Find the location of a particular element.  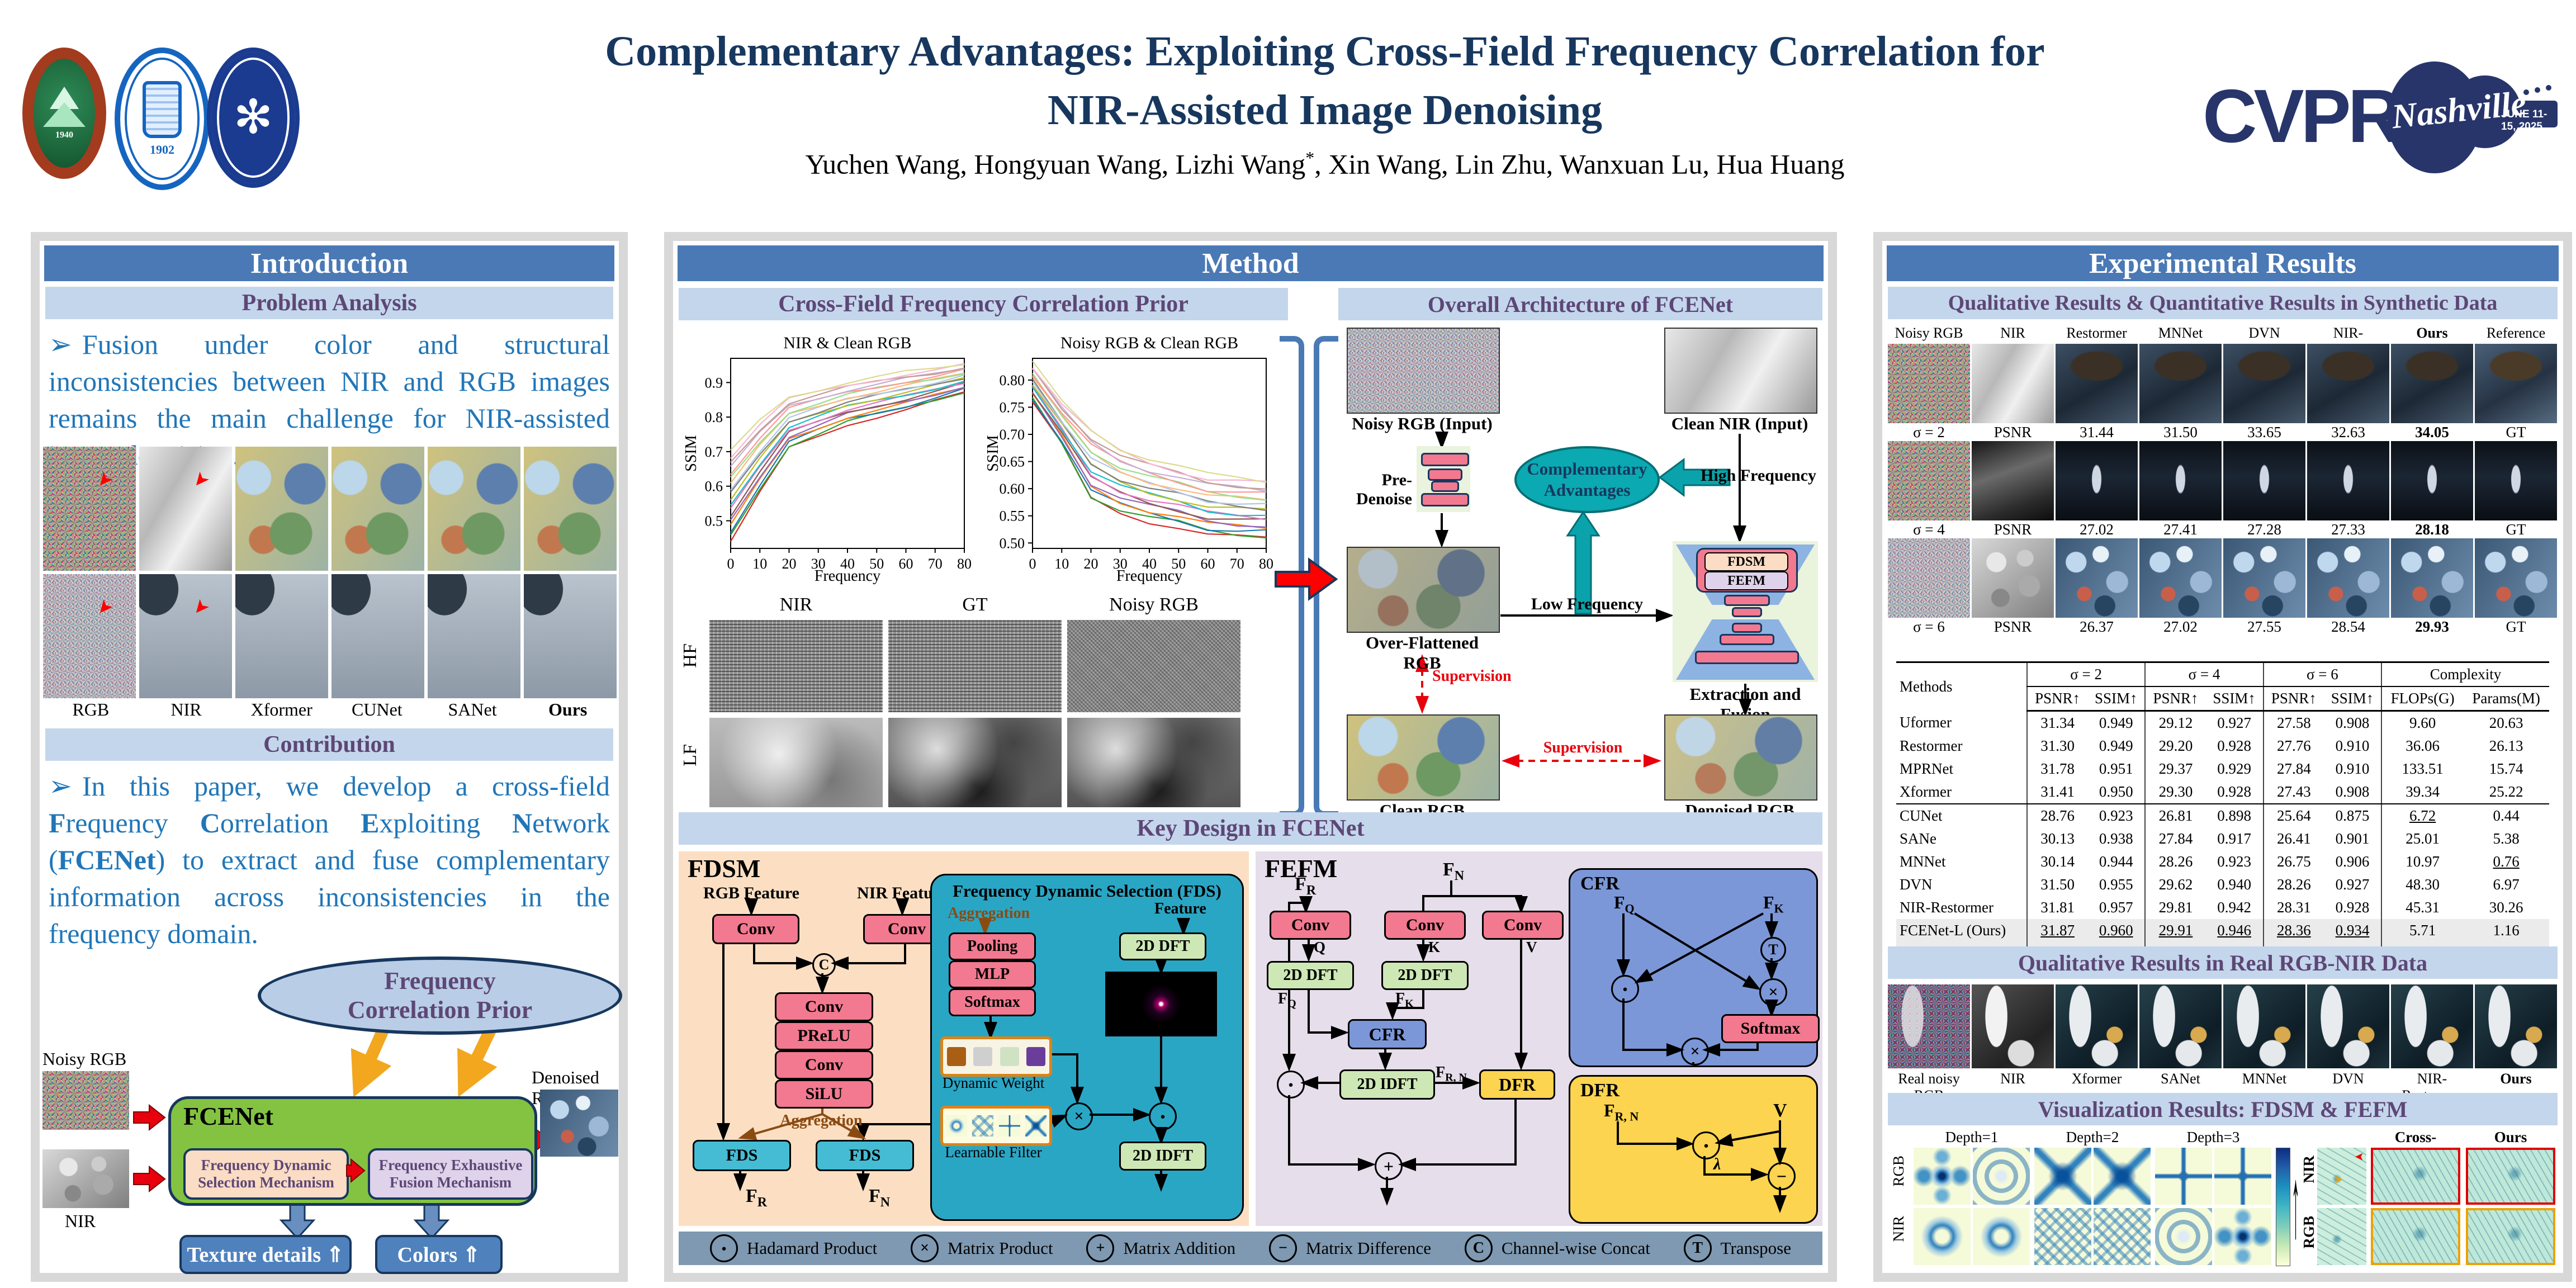

syn-caption: σ = 2 is located at coordinates (1929, 433).